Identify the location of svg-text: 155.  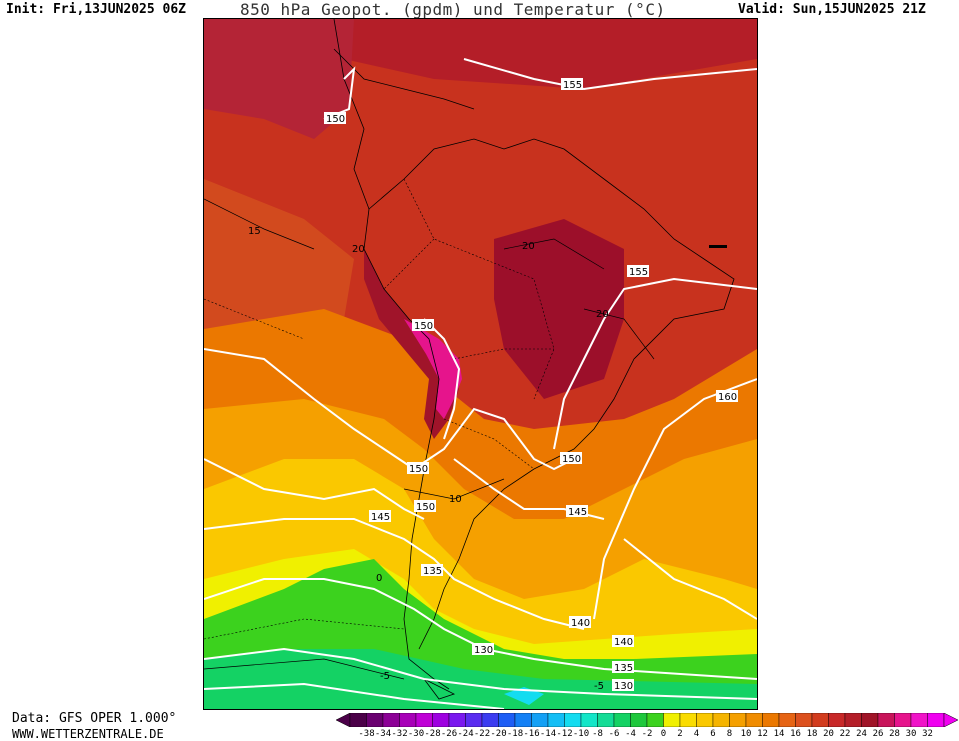
(572, 85).